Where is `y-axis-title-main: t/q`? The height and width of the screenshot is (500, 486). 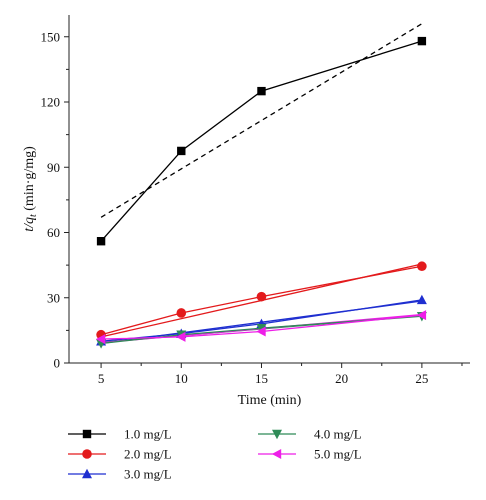 y-axis-title-main: t/q is located at coordinates (29, 224).